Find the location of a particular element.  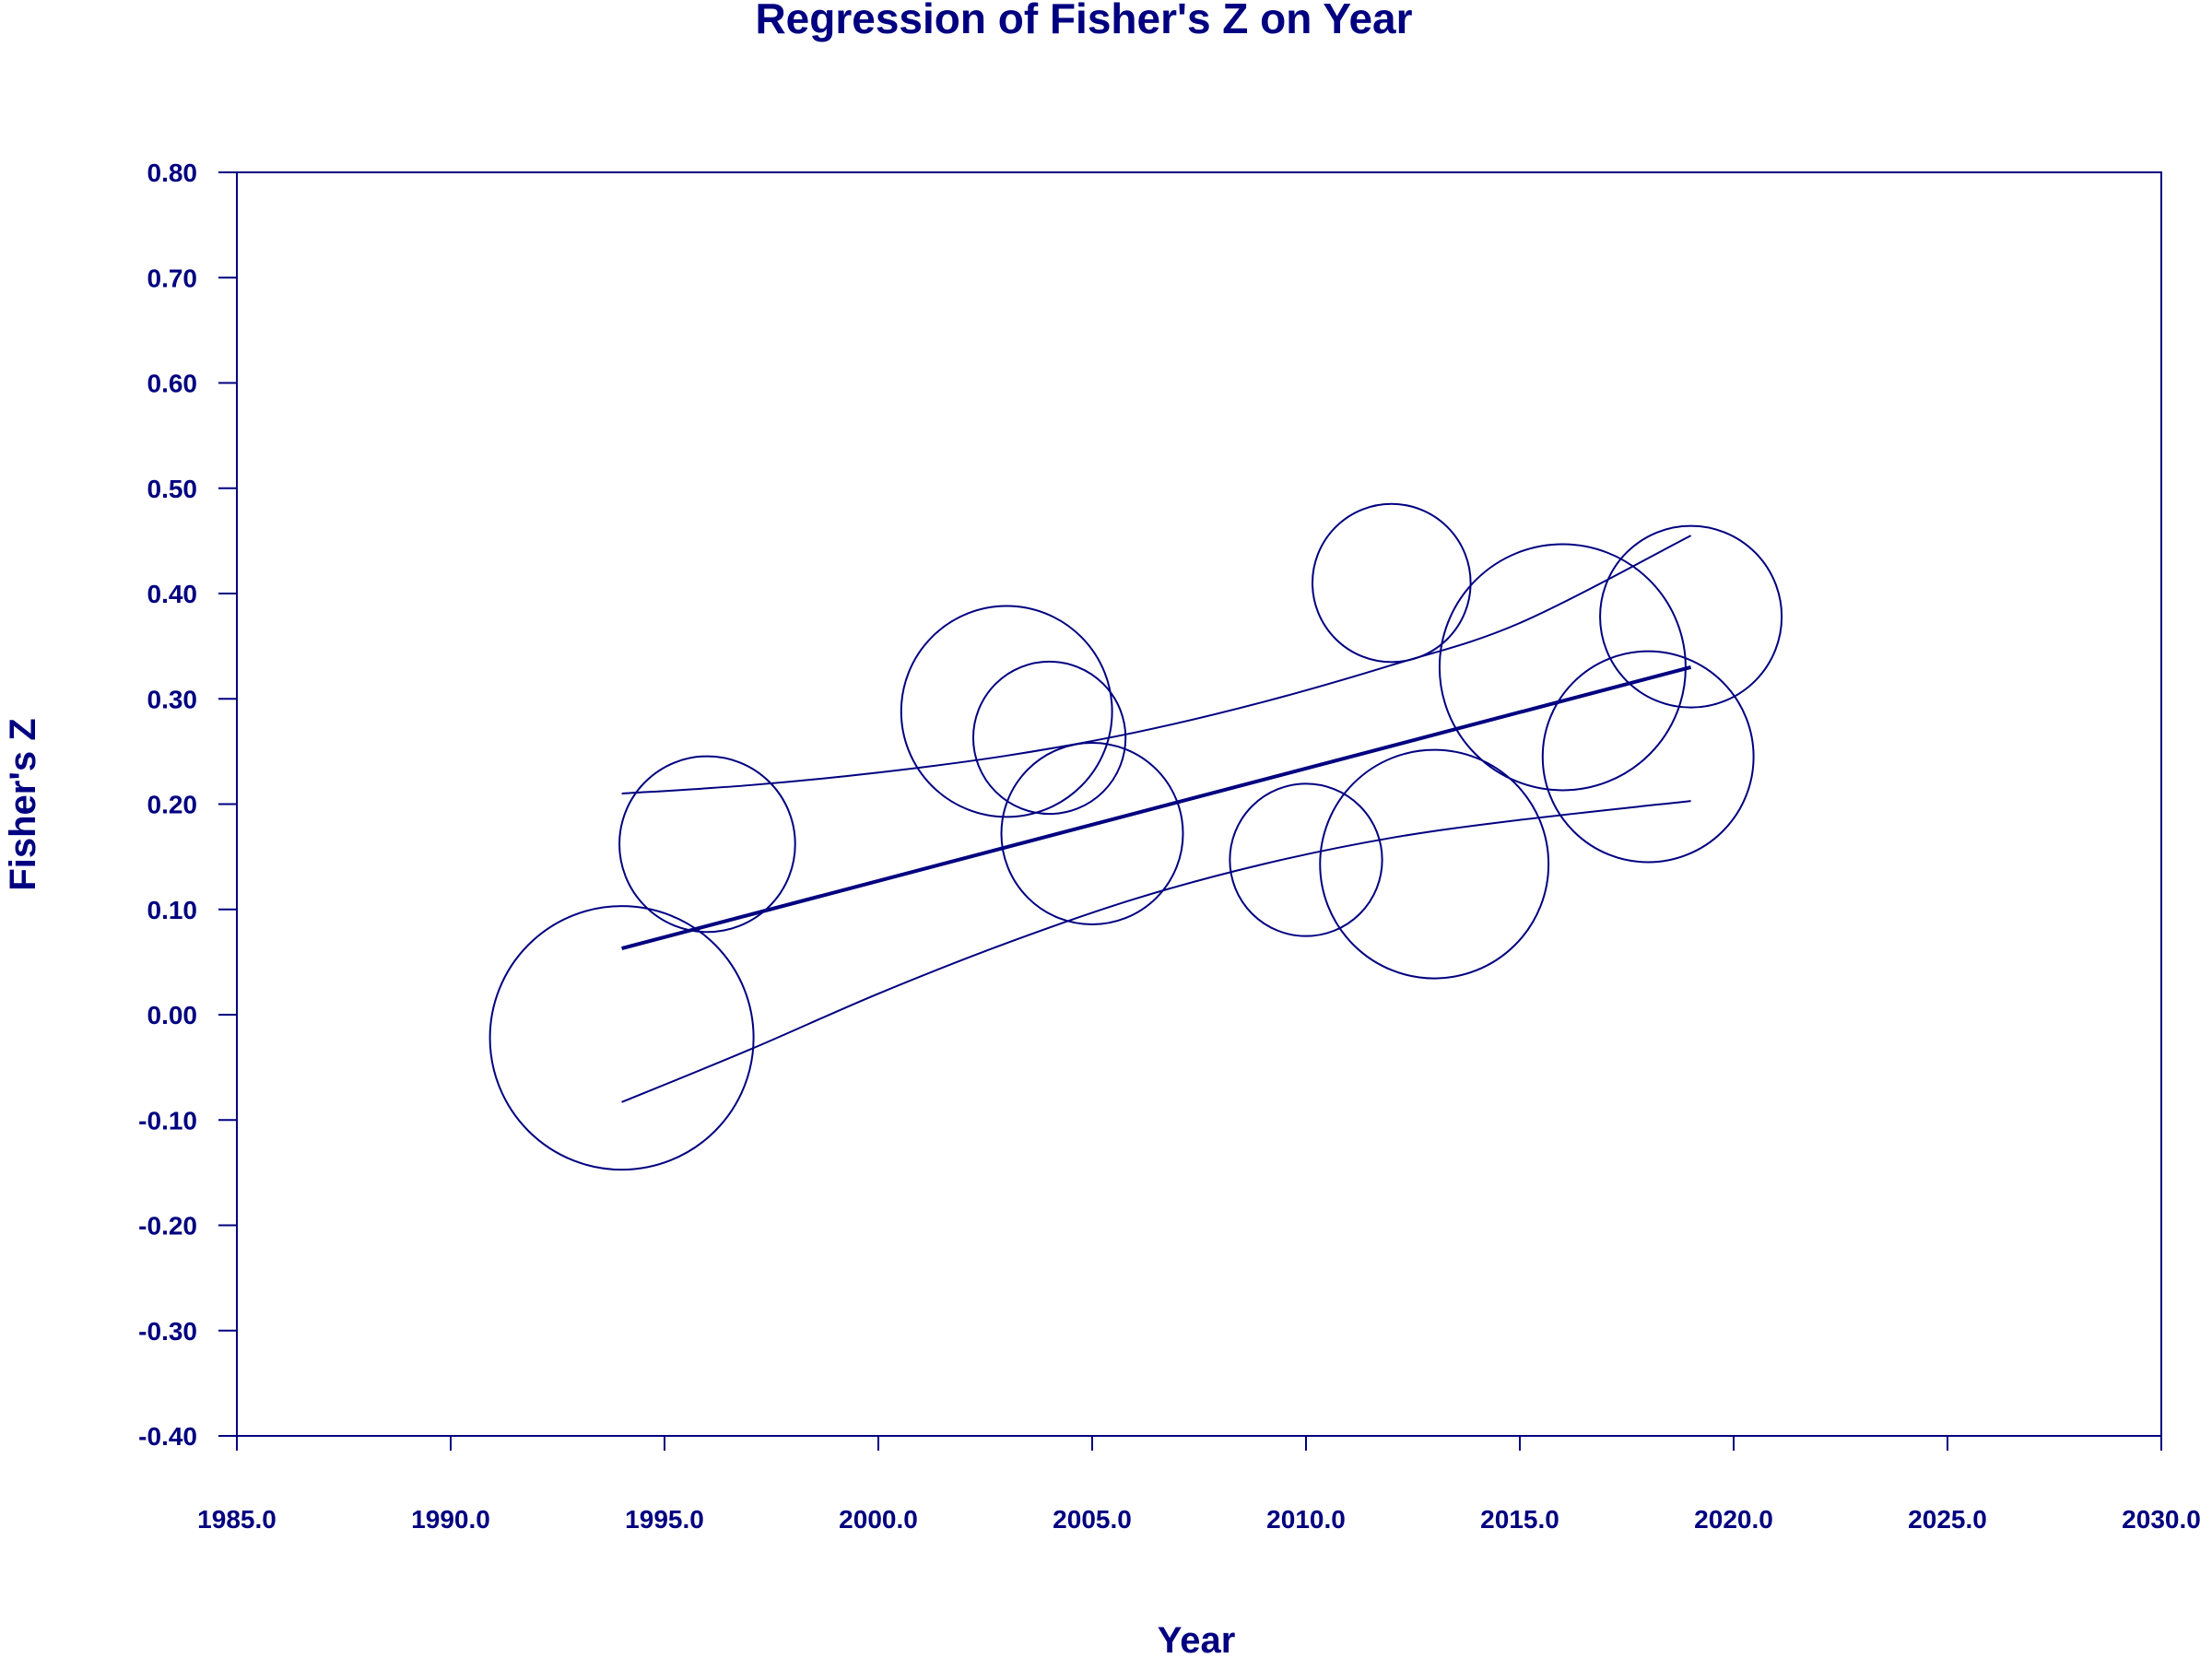

regression-line is located at coordinates (1156, 807).